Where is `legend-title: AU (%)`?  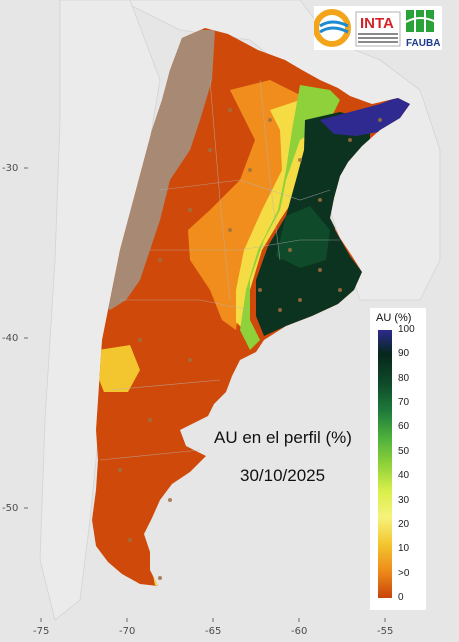 legend-title: AU (%) is located at coordinates (394, 318).